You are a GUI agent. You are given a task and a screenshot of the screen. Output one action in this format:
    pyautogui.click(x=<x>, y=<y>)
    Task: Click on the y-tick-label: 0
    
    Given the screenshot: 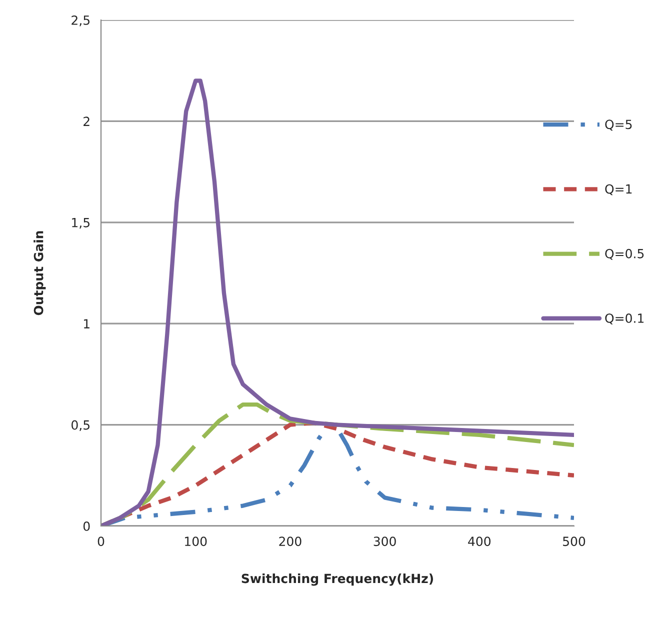 What is the action you would take?
    pyautogui.click(x=86, y=526)
    